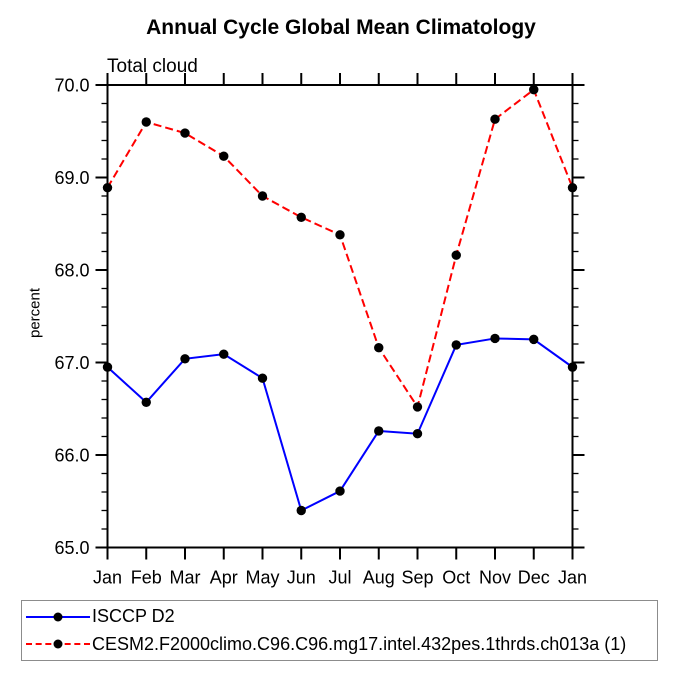 This screenshot has height=682, width=682. What do you see at coordinates (224, 578) in the screenshot?
I see `x-tick-label: Apr` at bounding box center [224, 578].